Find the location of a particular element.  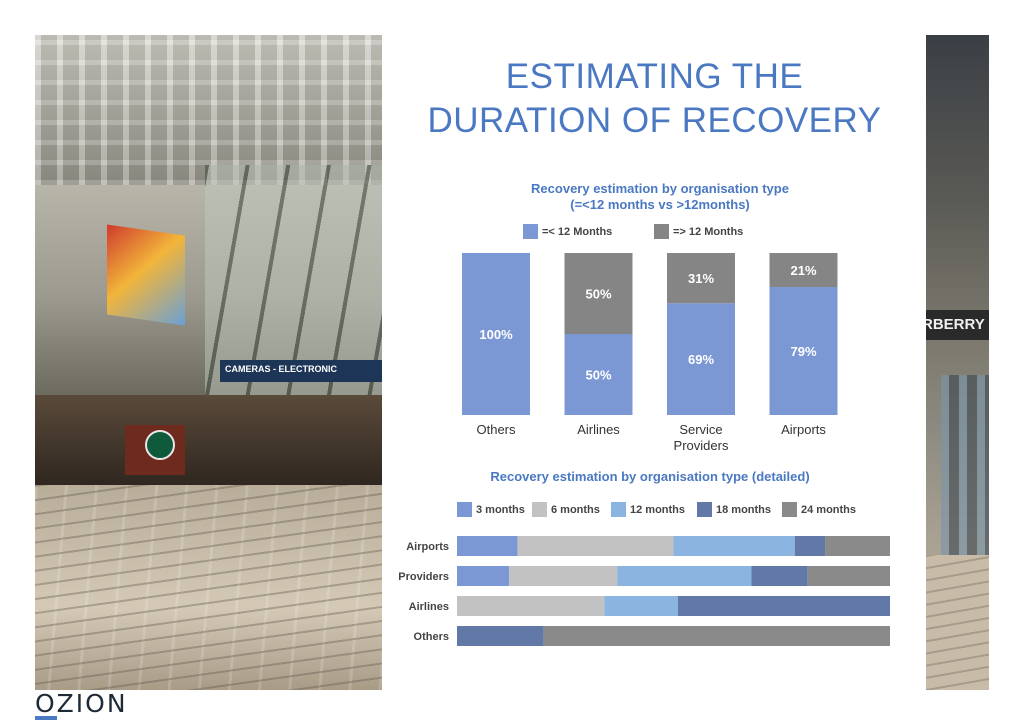

page-title-line-1: ESTIMATING THE is located at coordinates (654, 76).